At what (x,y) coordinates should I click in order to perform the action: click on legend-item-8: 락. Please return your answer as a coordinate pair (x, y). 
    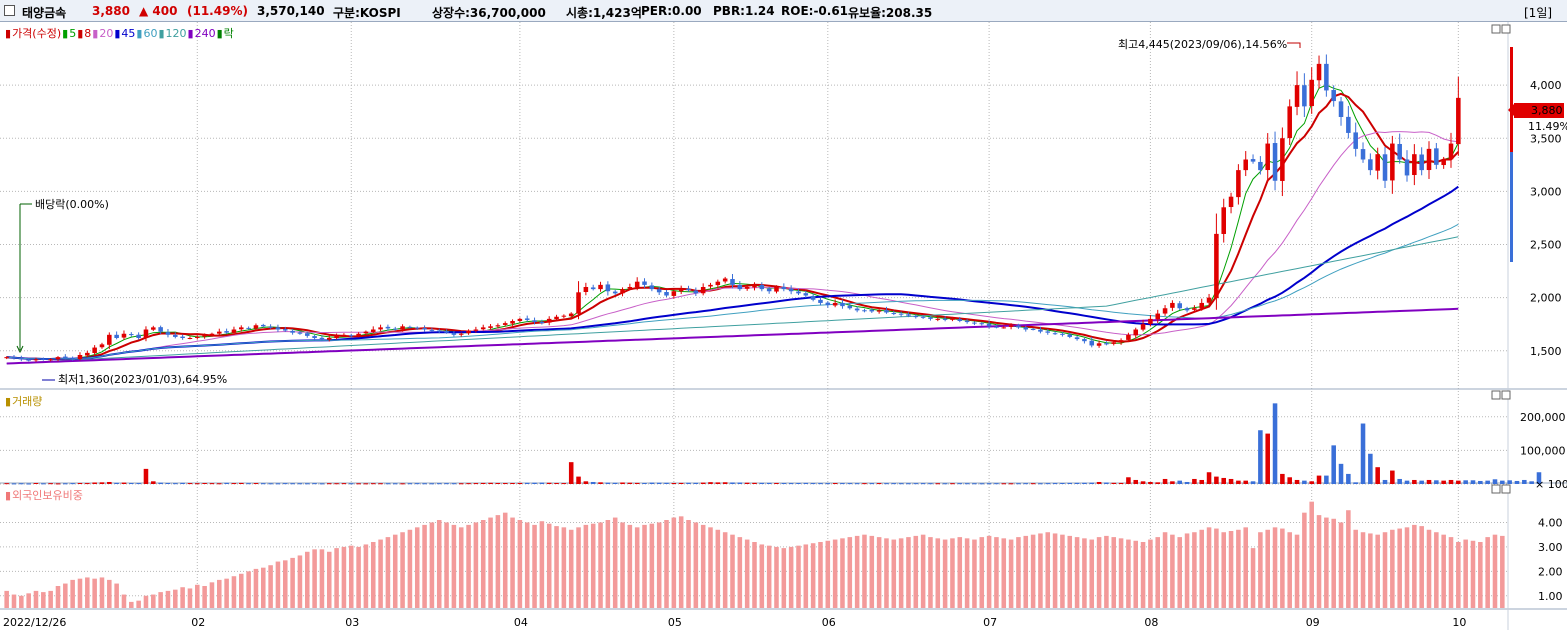
    Looking at the image, I should click on (228, 33).